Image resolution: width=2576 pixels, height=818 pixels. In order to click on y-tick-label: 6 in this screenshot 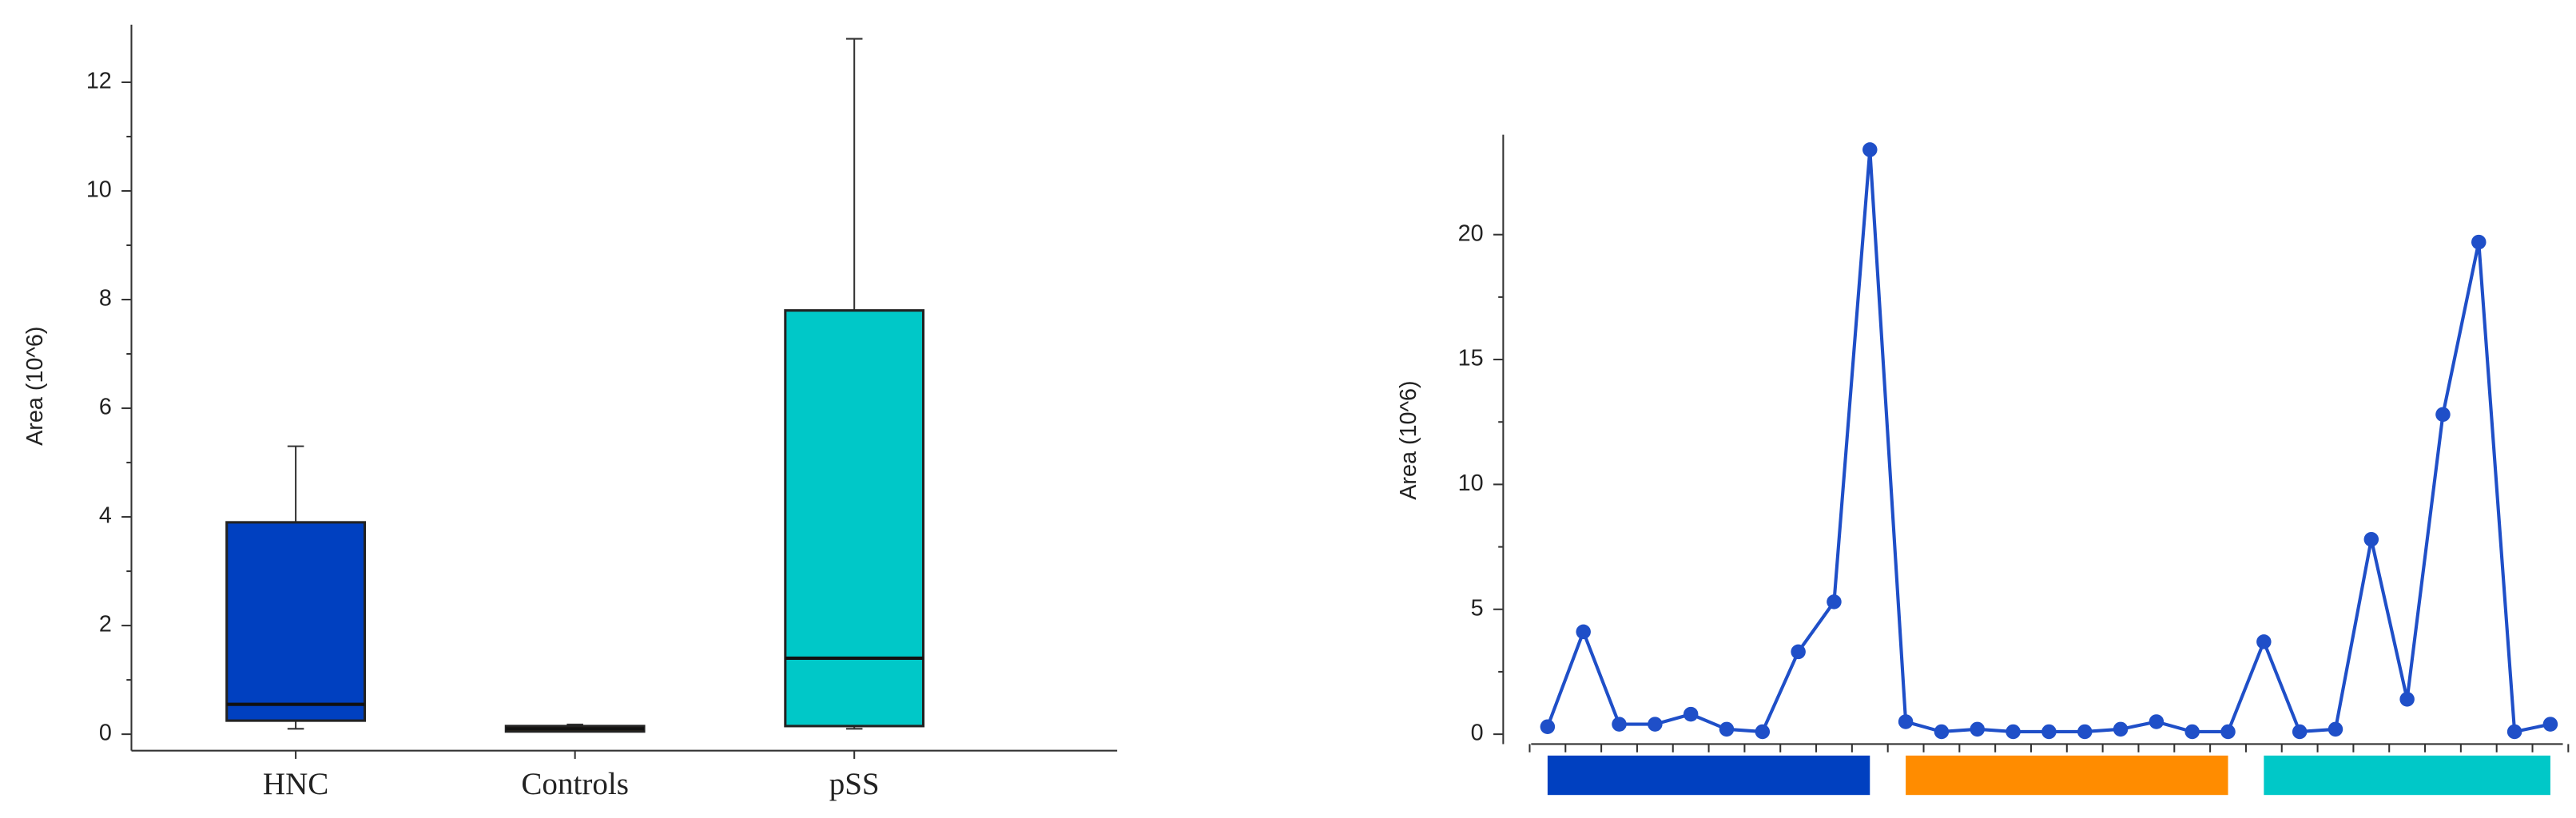, I will do `click(105, 407)`.